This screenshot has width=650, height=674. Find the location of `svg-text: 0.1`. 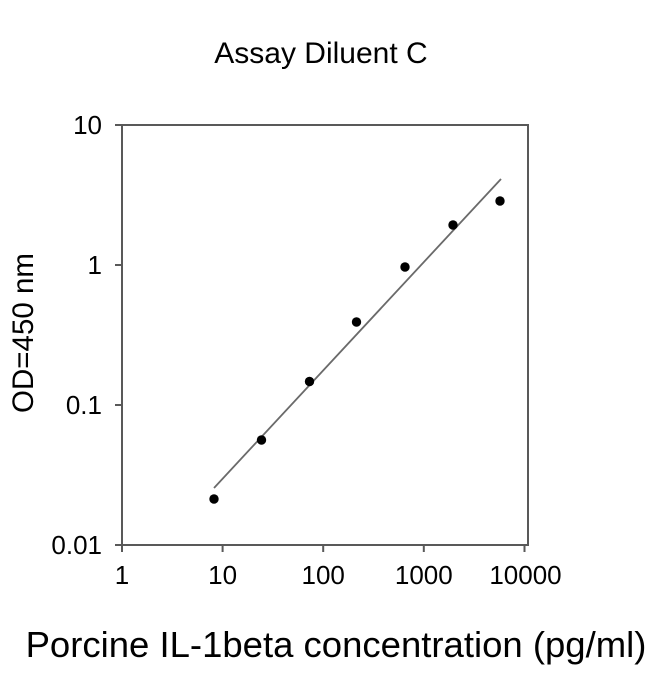

svg-text: 0.1 is located at coordinates (84, 405).